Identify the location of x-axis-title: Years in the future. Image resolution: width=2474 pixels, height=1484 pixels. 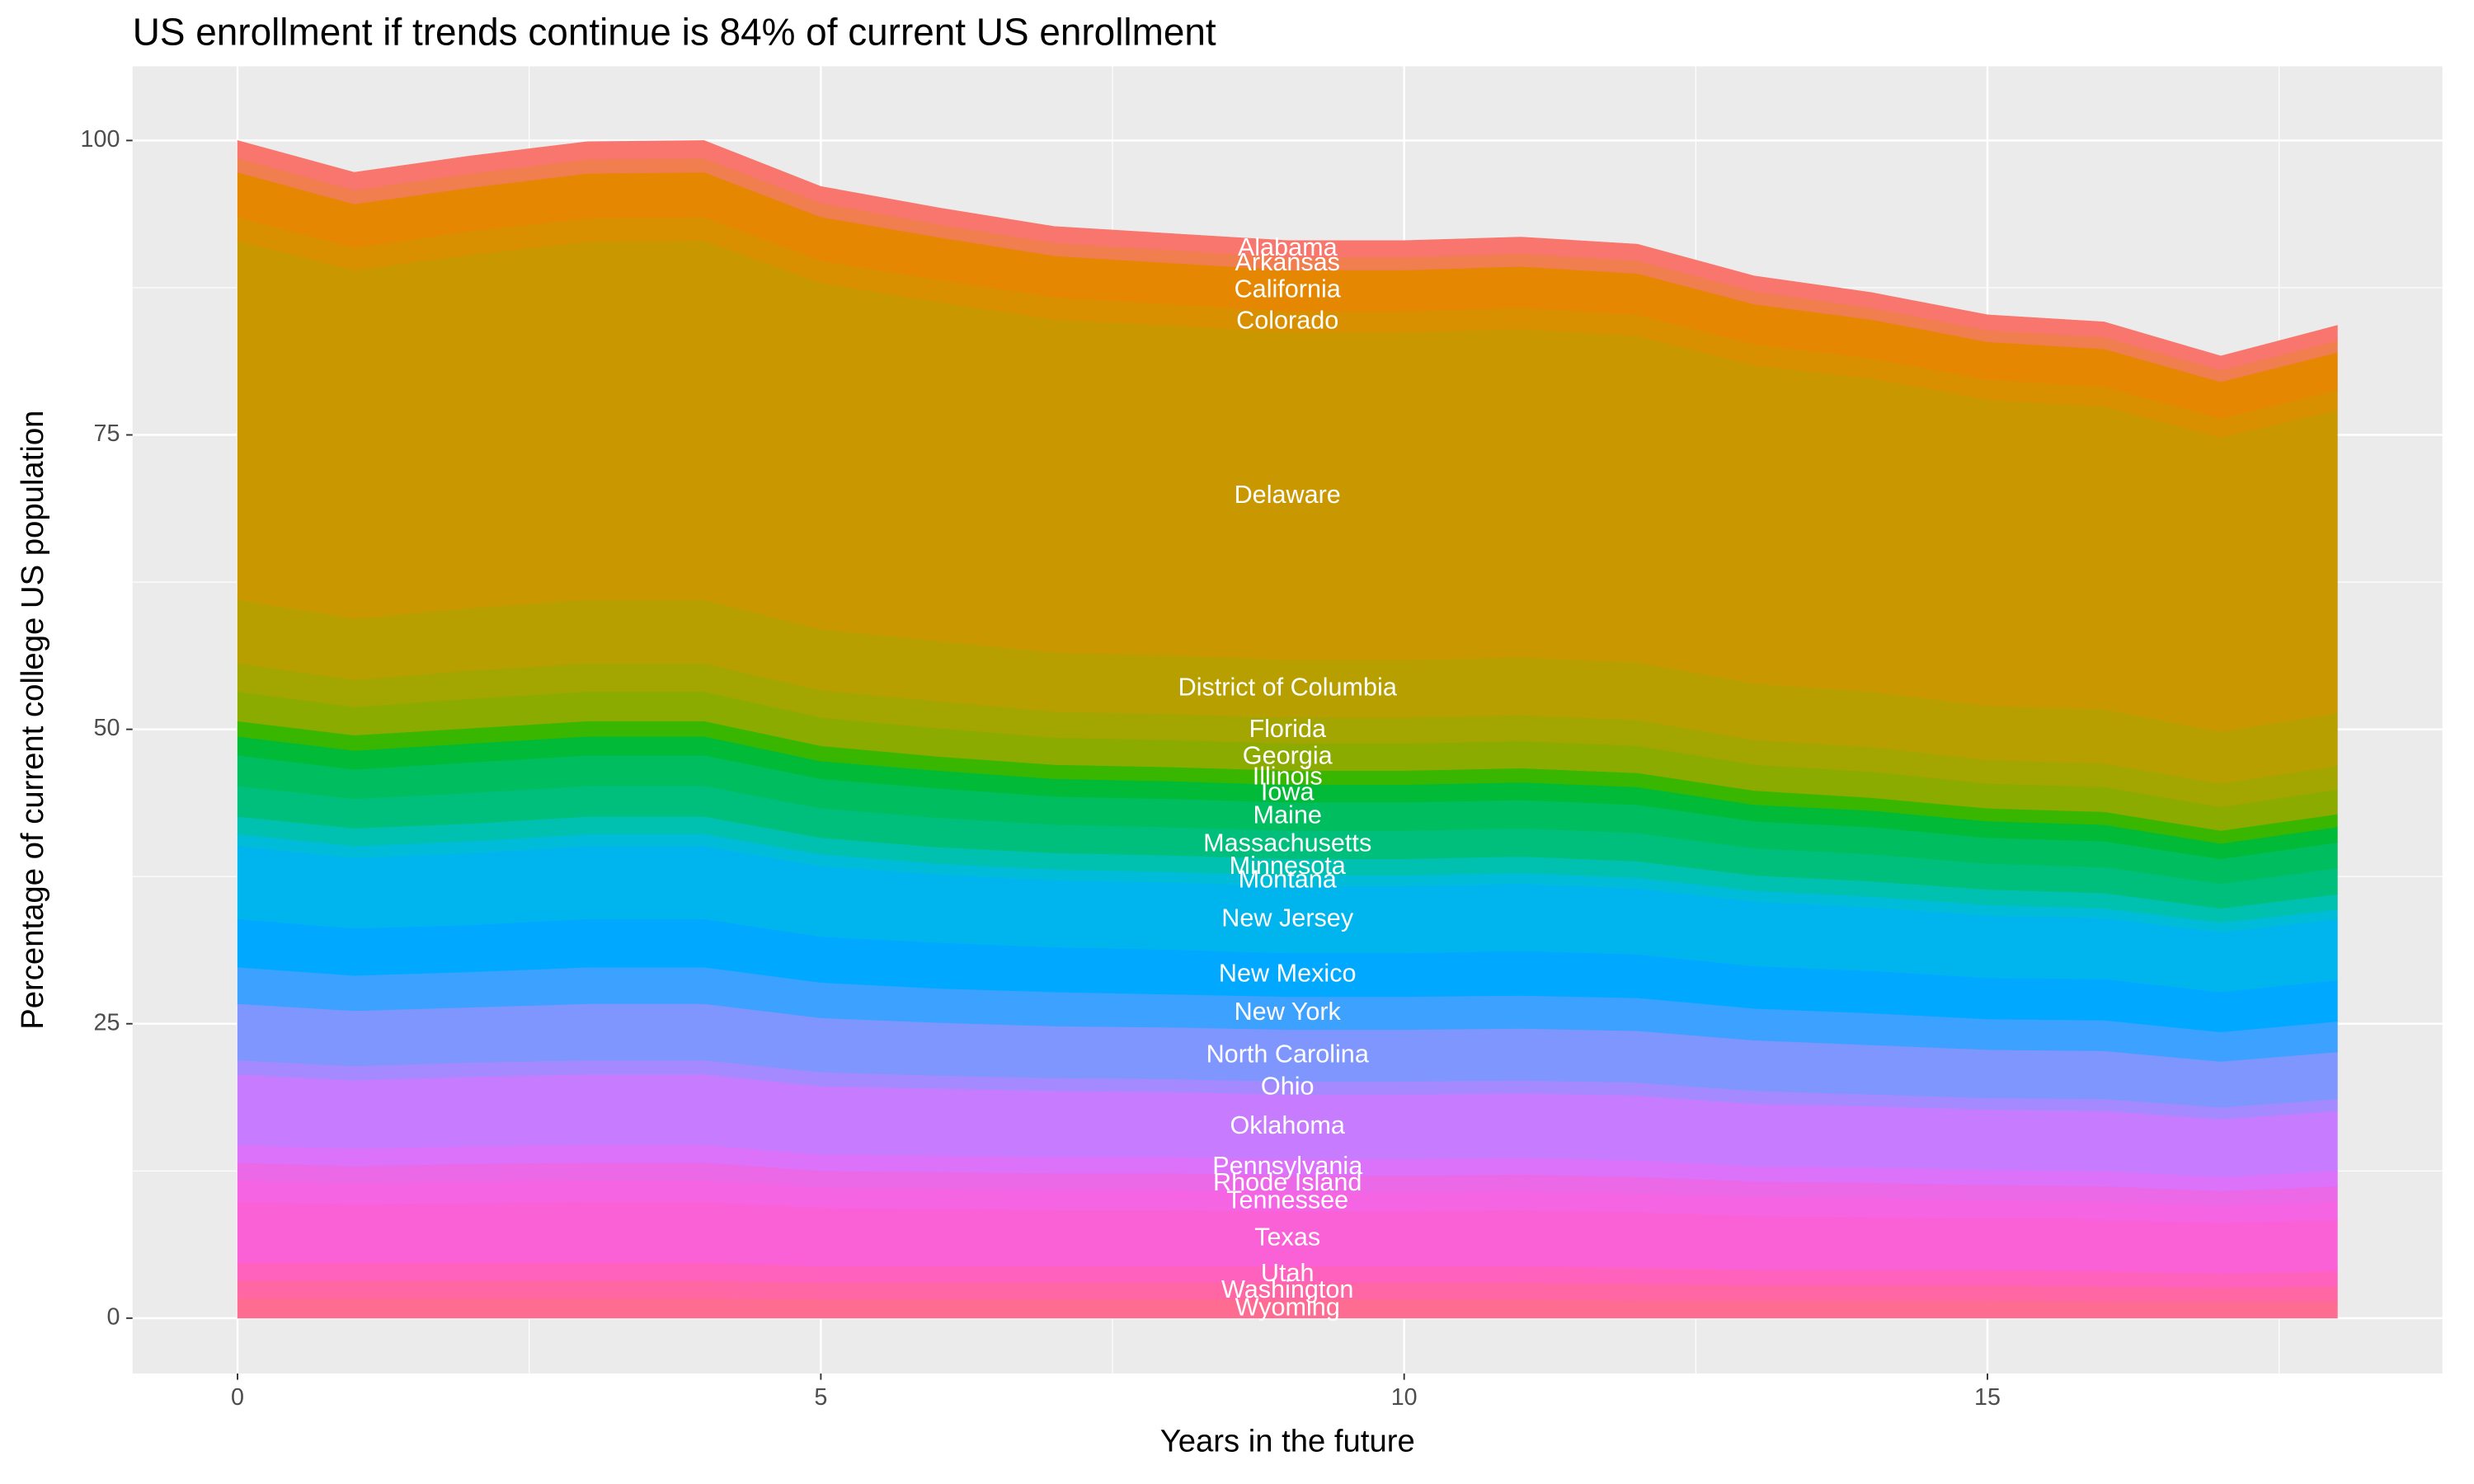
(1287, 1440).